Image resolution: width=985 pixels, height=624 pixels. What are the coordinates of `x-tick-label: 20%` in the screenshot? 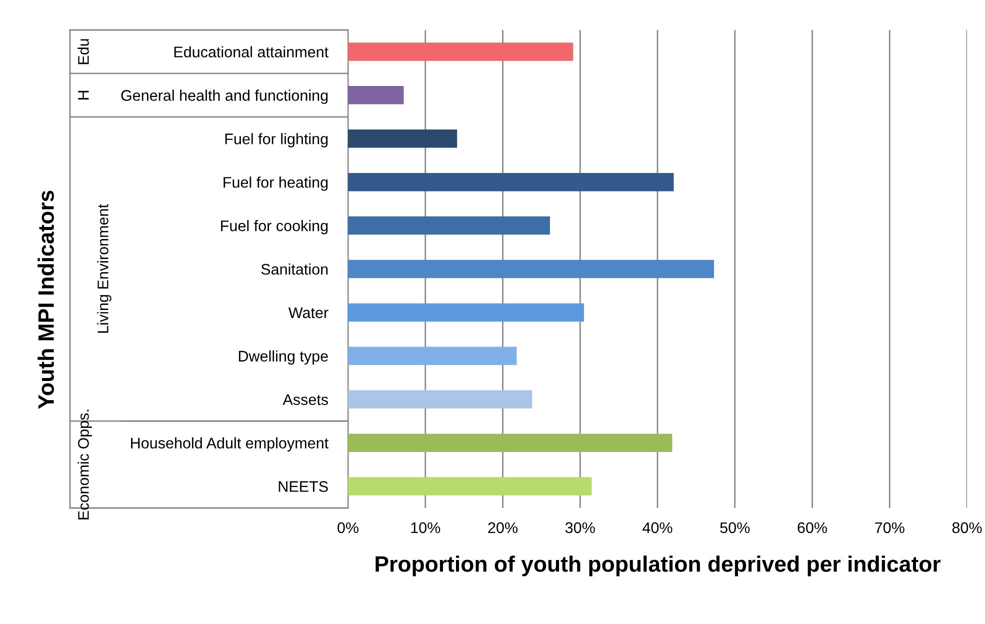 It's located at (503, 528).